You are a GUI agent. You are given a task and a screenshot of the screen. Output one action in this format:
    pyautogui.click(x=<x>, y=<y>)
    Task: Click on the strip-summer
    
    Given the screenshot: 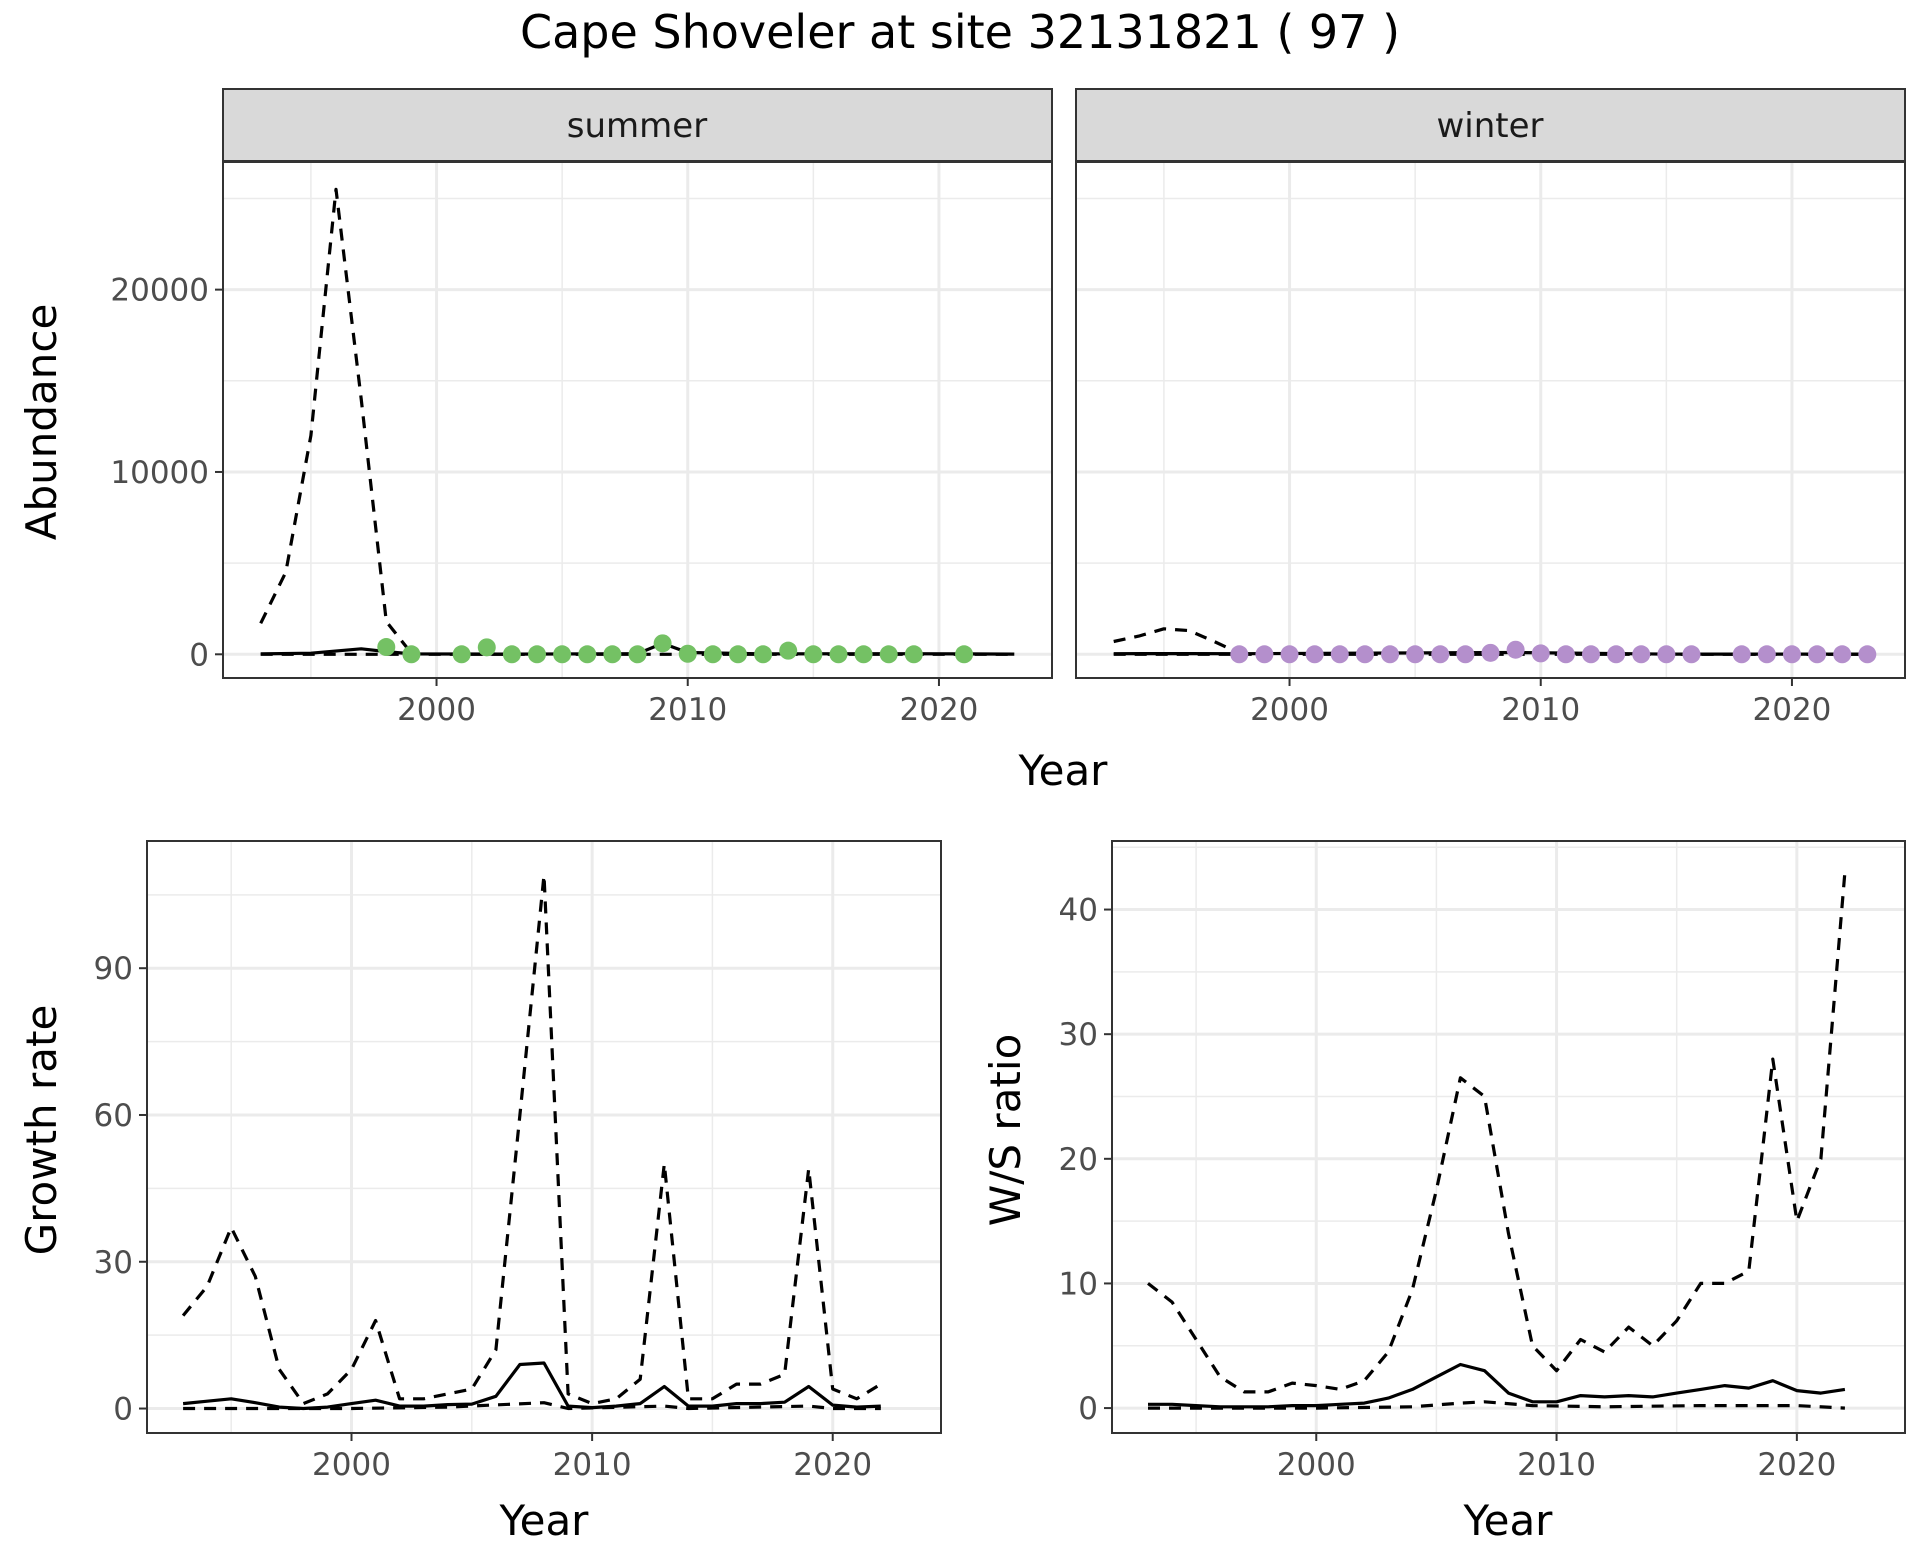 What is the action you would take?
    pyautogui.click(x=637, y=125)
    